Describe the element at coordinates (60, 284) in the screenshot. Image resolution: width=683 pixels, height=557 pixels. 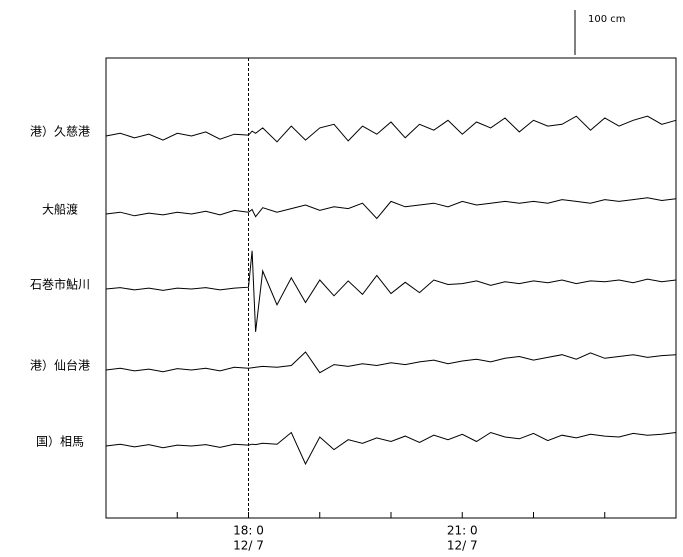
I see `series-label: 石巻市鮎川` at that location.